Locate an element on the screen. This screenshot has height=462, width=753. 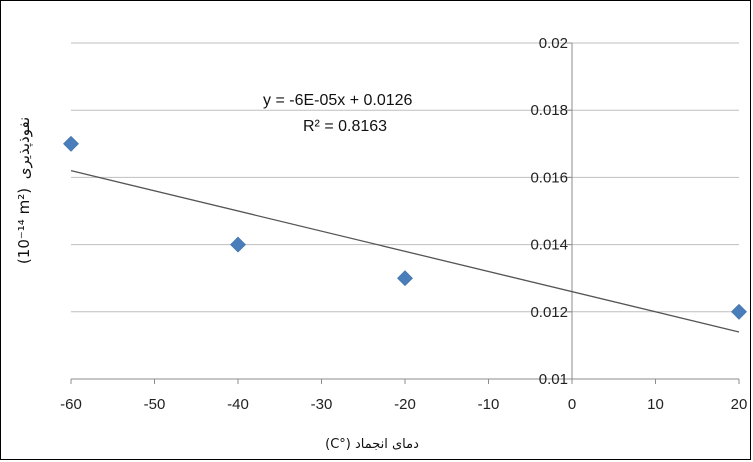
y-axis-title-group: (10⁻¹⁴ m²) نفوذپذیری is located at coordinates (24, 190).